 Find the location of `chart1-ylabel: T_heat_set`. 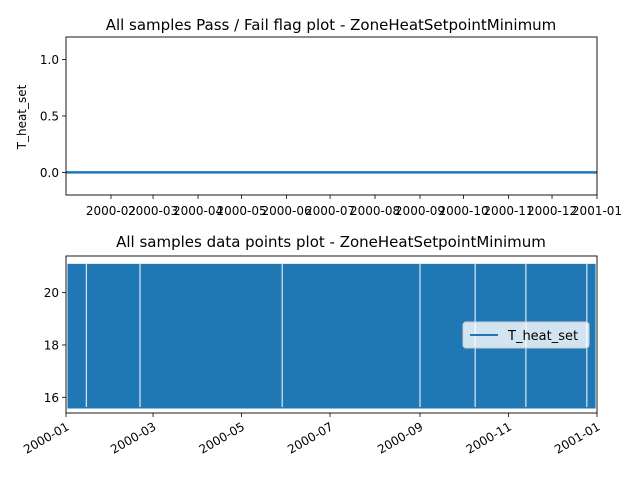

chart1-ylabel: T_heat_set is located at coordinates (22, 117).